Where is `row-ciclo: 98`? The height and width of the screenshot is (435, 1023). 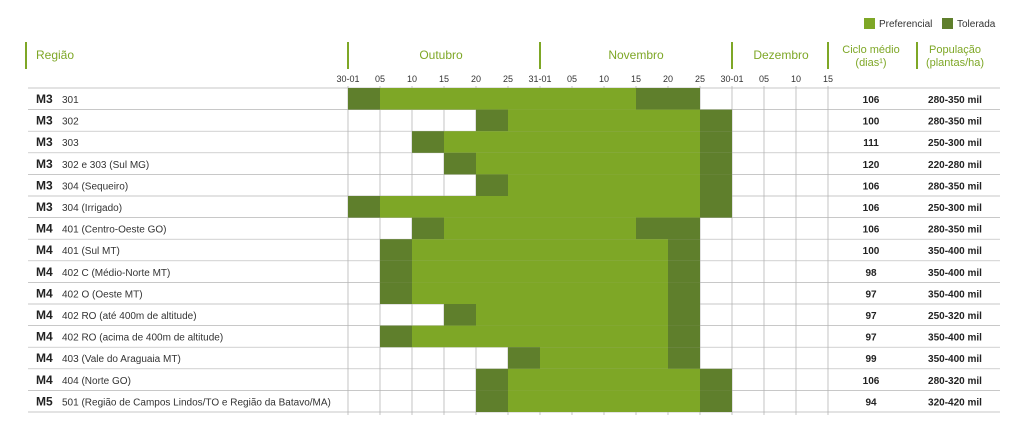
row-ciclo: 98 is located at coordinates (871, 273).